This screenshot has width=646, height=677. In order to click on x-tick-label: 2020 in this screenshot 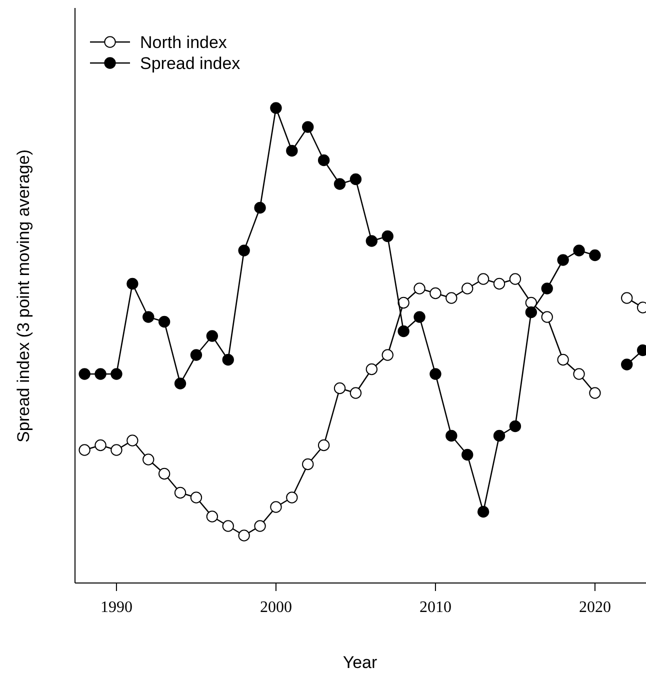, I will do `click(594, 607)`.